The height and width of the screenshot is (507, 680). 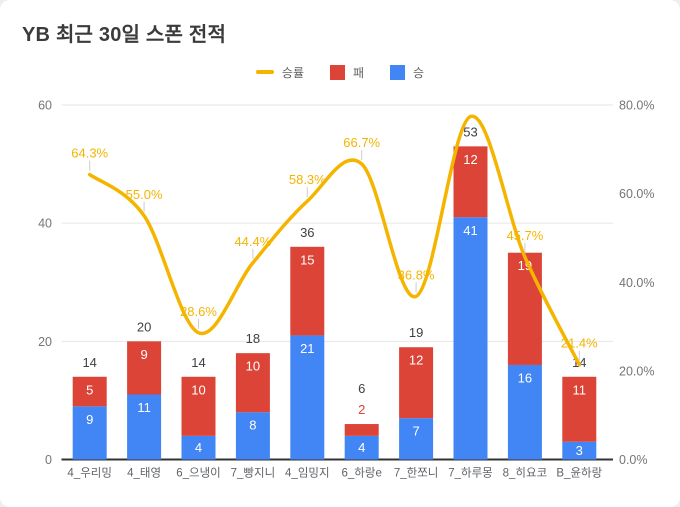 I want to click on x-category-label: 4_임밍지, so click(x=307, y=473).